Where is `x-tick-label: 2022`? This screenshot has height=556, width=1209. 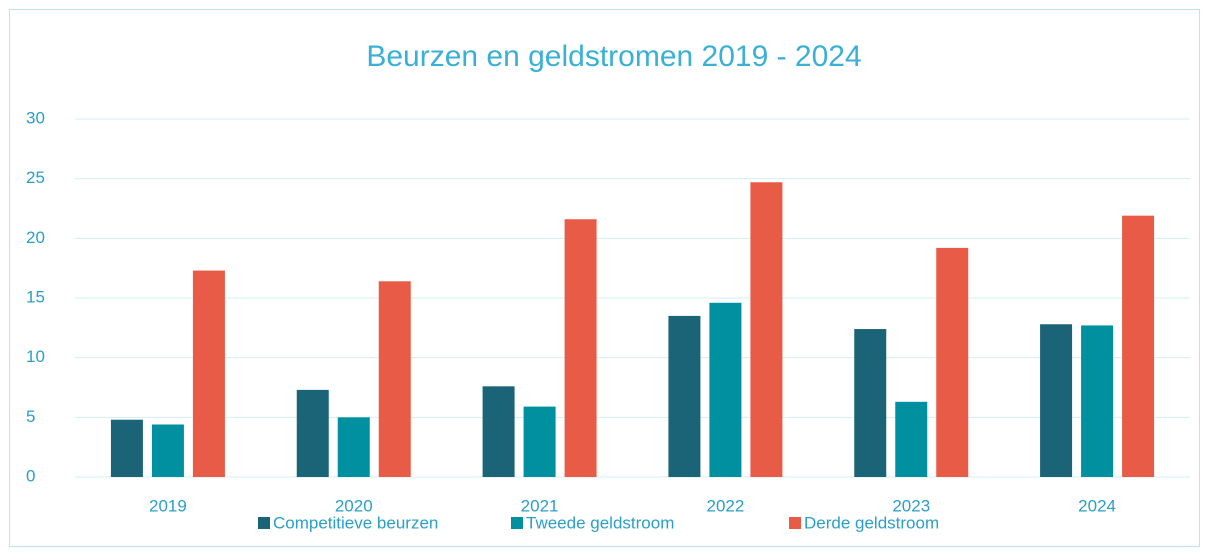 x-tick-label: 2022 is located at coordinates (726, 505).